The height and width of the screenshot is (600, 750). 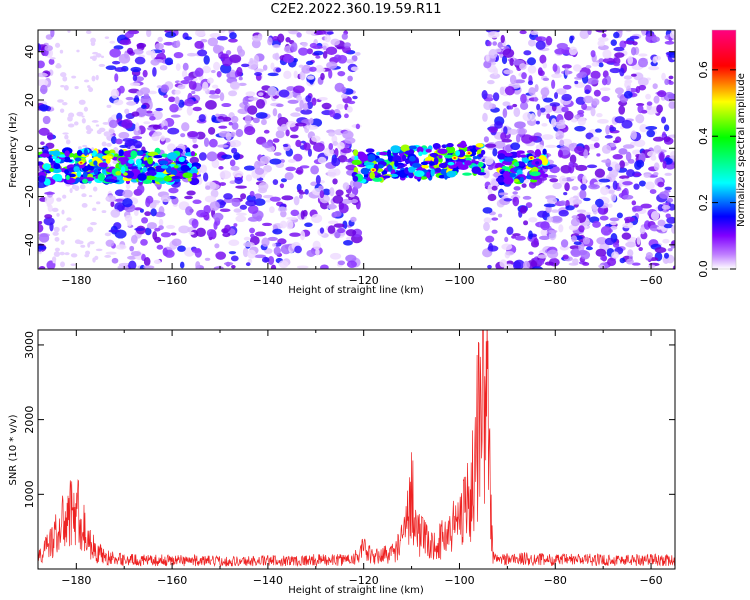 I want to click on snr-x-tick-label: −60, so click(x=650, y=580).